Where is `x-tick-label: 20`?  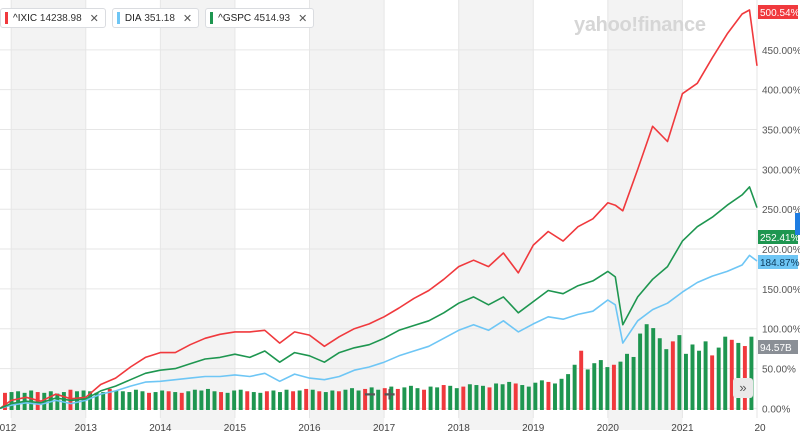
x-tick-label: 20 is located at coordinates (760, 428).